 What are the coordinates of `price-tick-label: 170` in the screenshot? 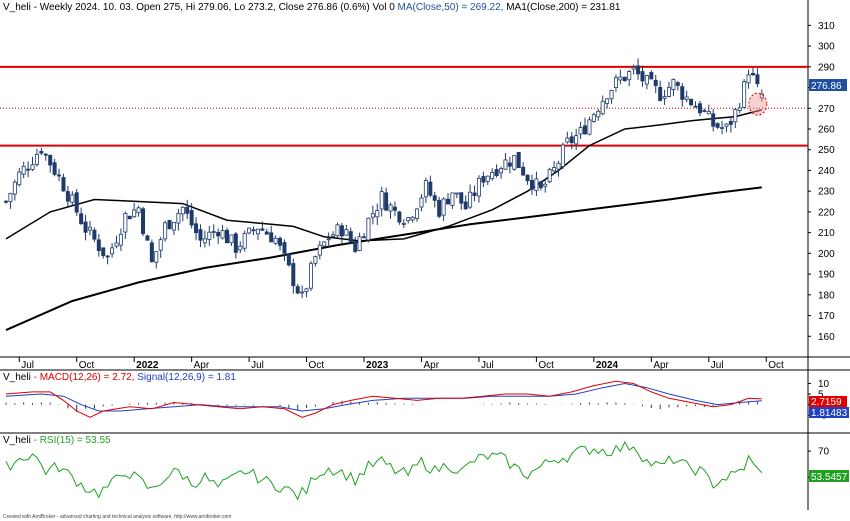 It's located at (826, 316).